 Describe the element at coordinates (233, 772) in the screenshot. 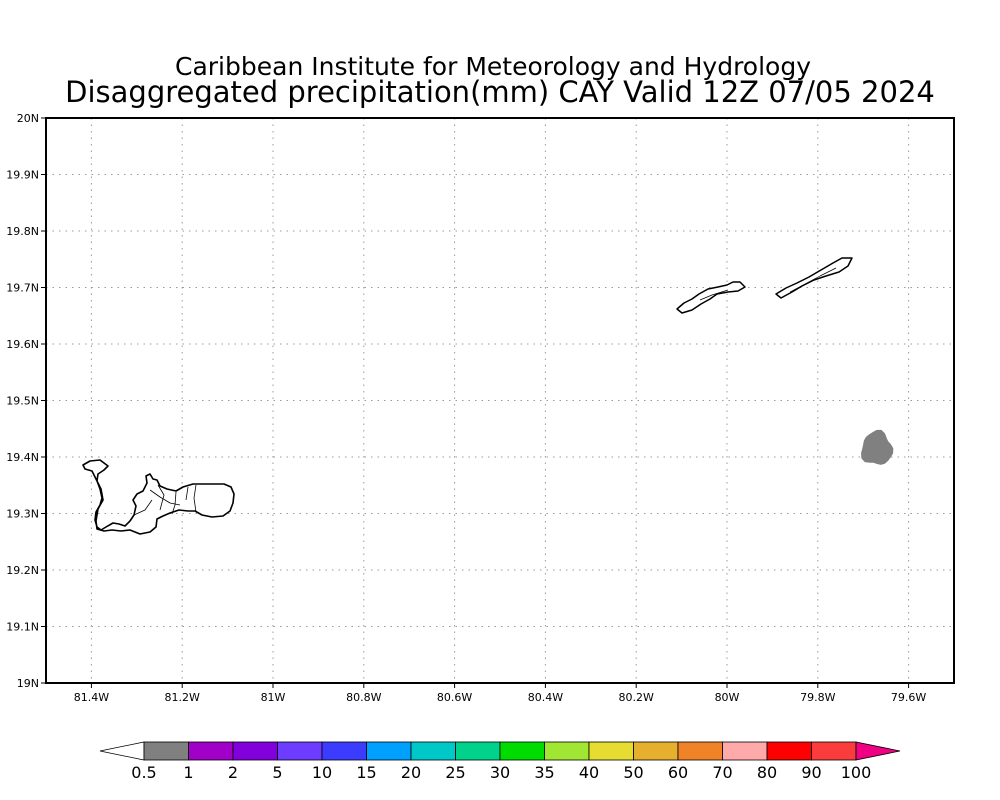

I see `colorbar-label: 2` at that location.